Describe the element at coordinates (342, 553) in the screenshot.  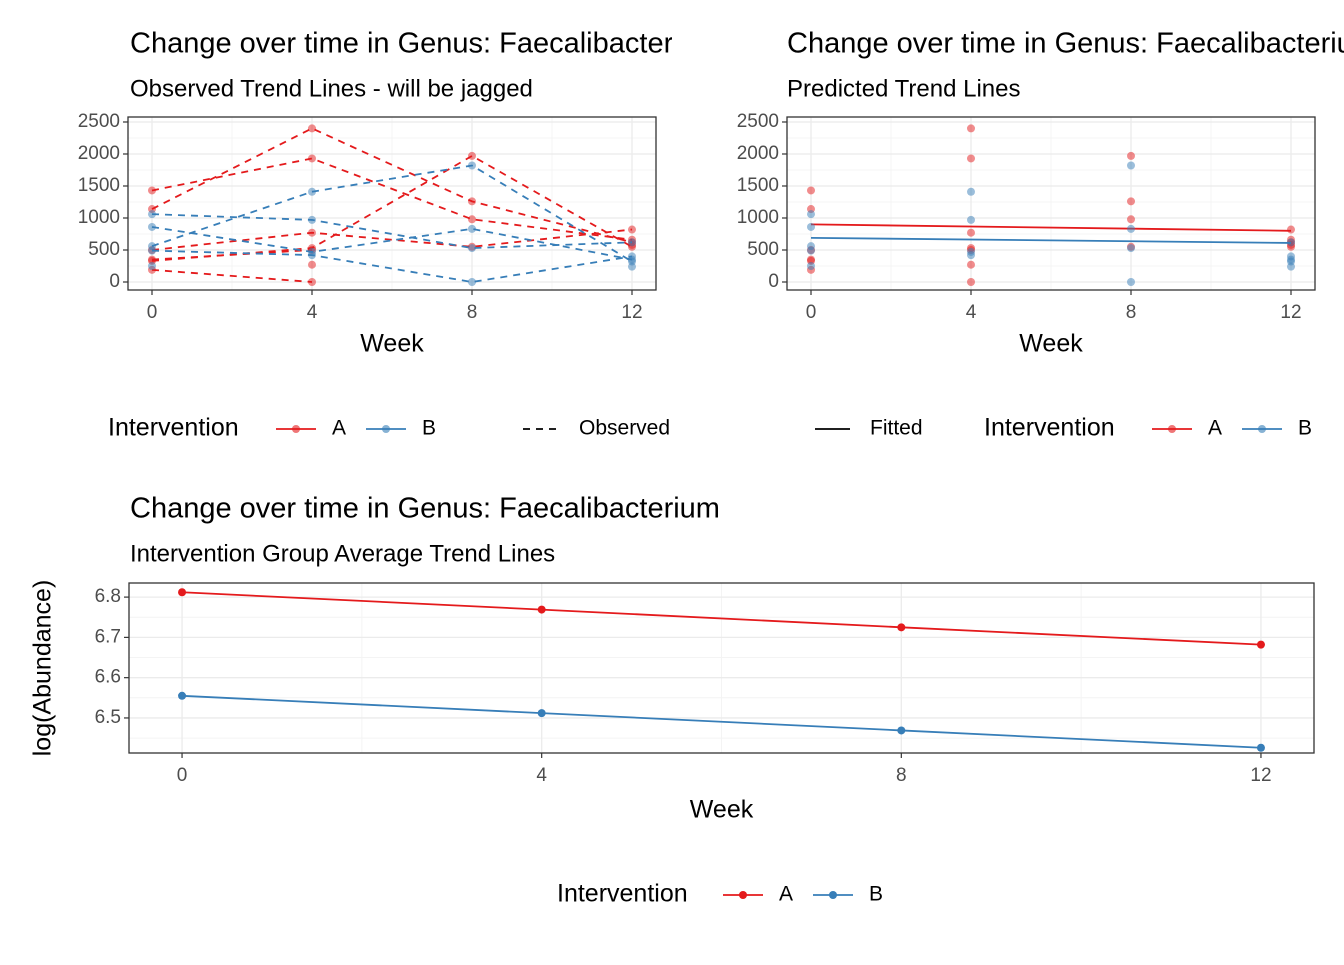
I see `chart-subtitle: Intervention Group Average Trend Lines` at that location.